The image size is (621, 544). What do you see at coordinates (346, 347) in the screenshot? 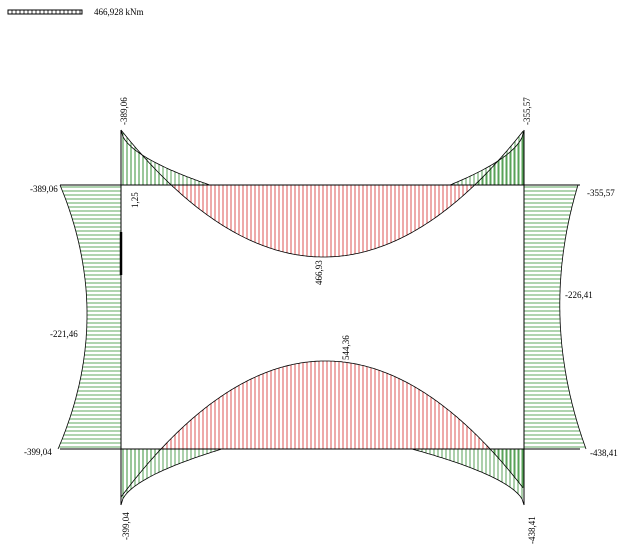
I see `label-bottom-beam-mid: 544,36` at bounding box center [346, 347].